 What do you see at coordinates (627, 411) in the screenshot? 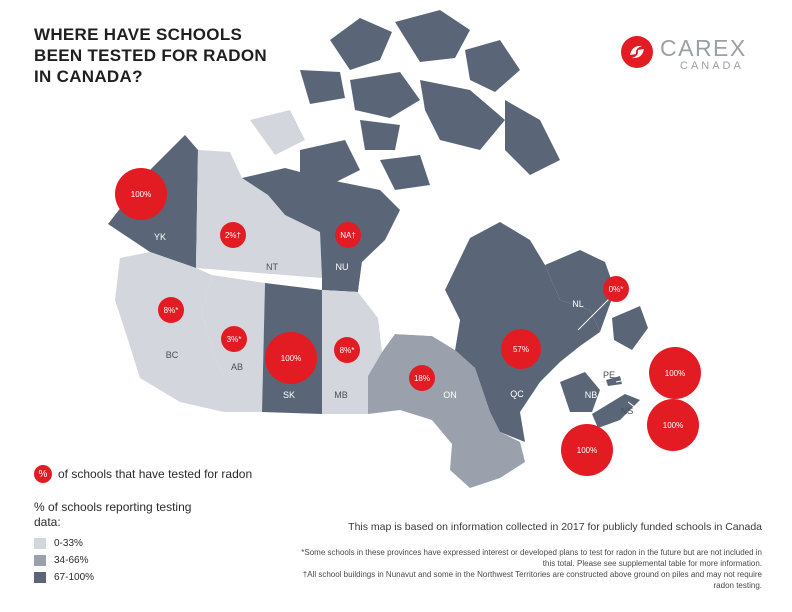
I see `label-ns: NS` at bounding box center [627, 411].